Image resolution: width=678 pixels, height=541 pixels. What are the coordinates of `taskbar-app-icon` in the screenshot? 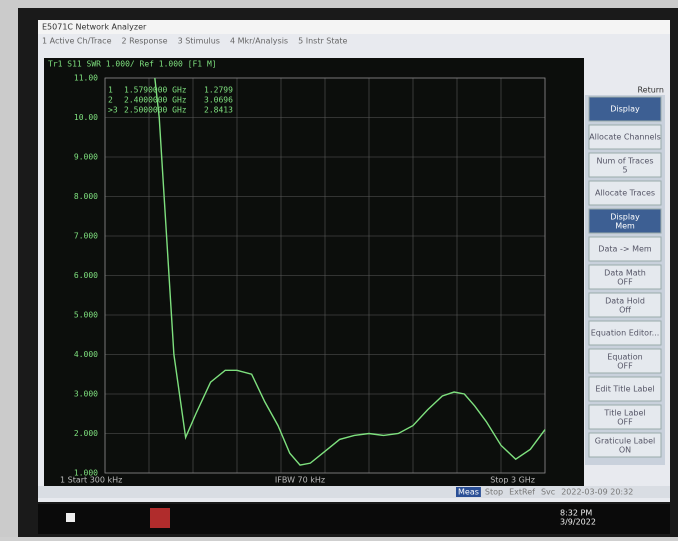 It's located at (160, 518).